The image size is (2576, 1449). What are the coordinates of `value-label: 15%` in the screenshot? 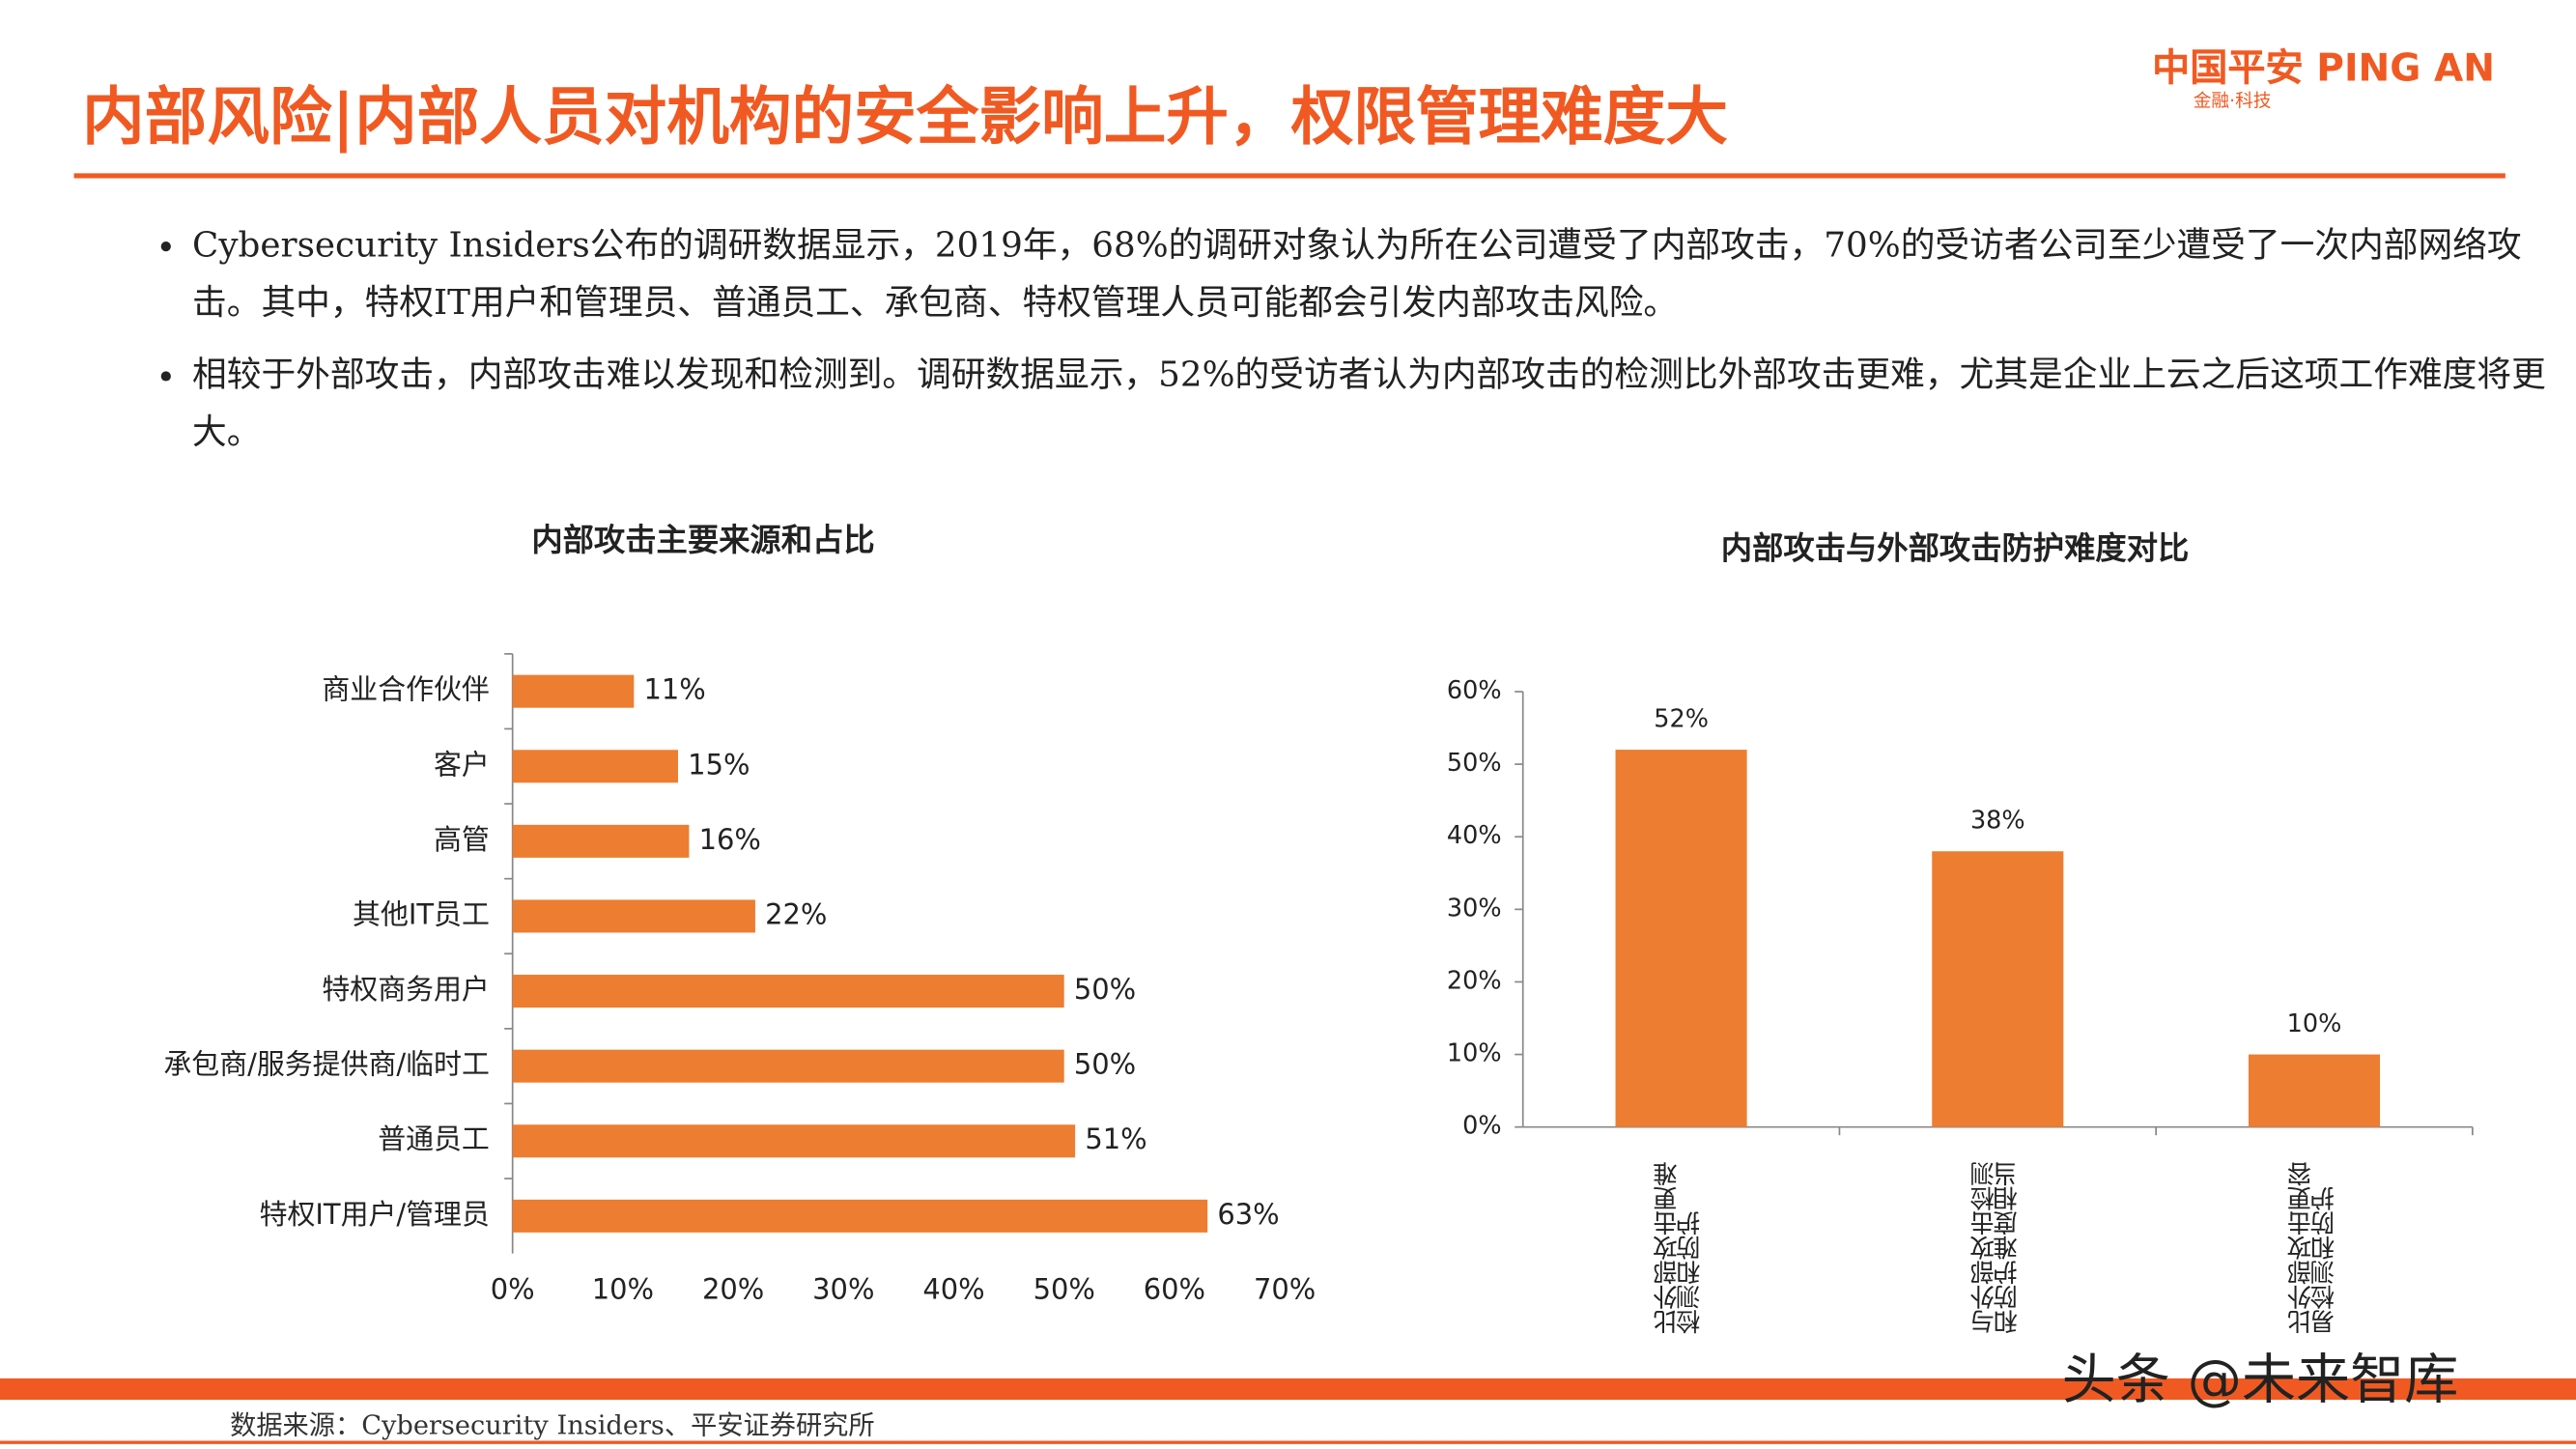 It's located at (719, 764).